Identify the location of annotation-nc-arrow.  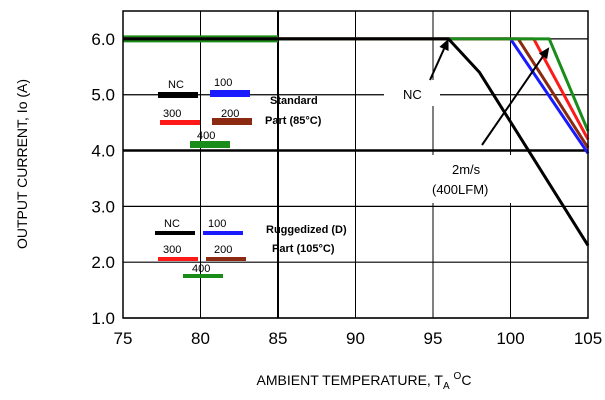
(437, 64).